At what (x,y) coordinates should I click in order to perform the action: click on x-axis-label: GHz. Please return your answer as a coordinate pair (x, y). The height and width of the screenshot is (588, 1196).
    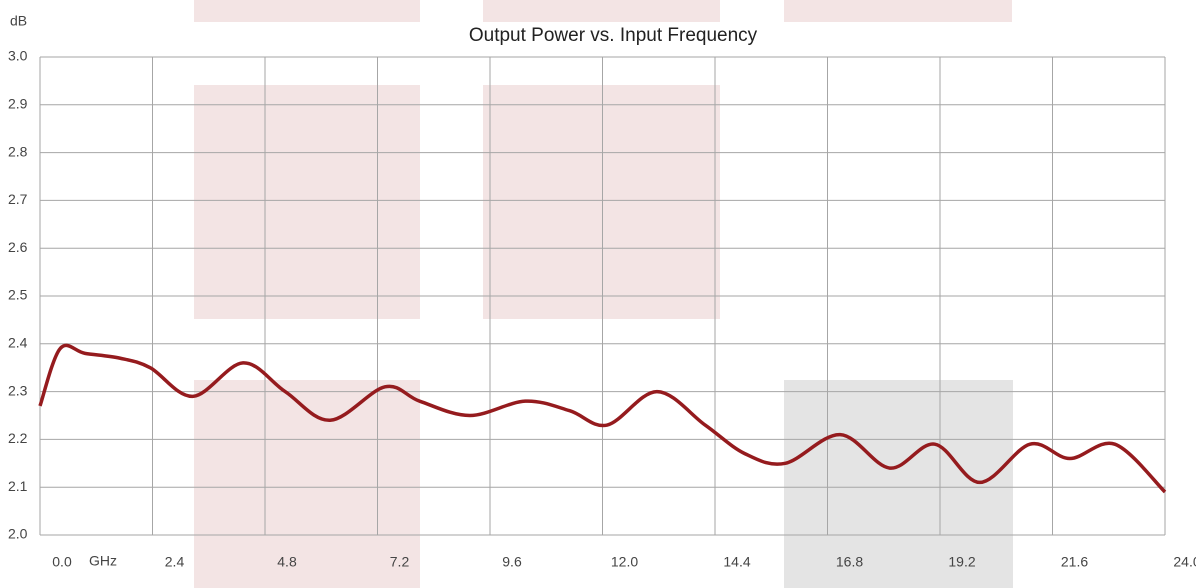
    Looking at the image, I should click on (103, 561).